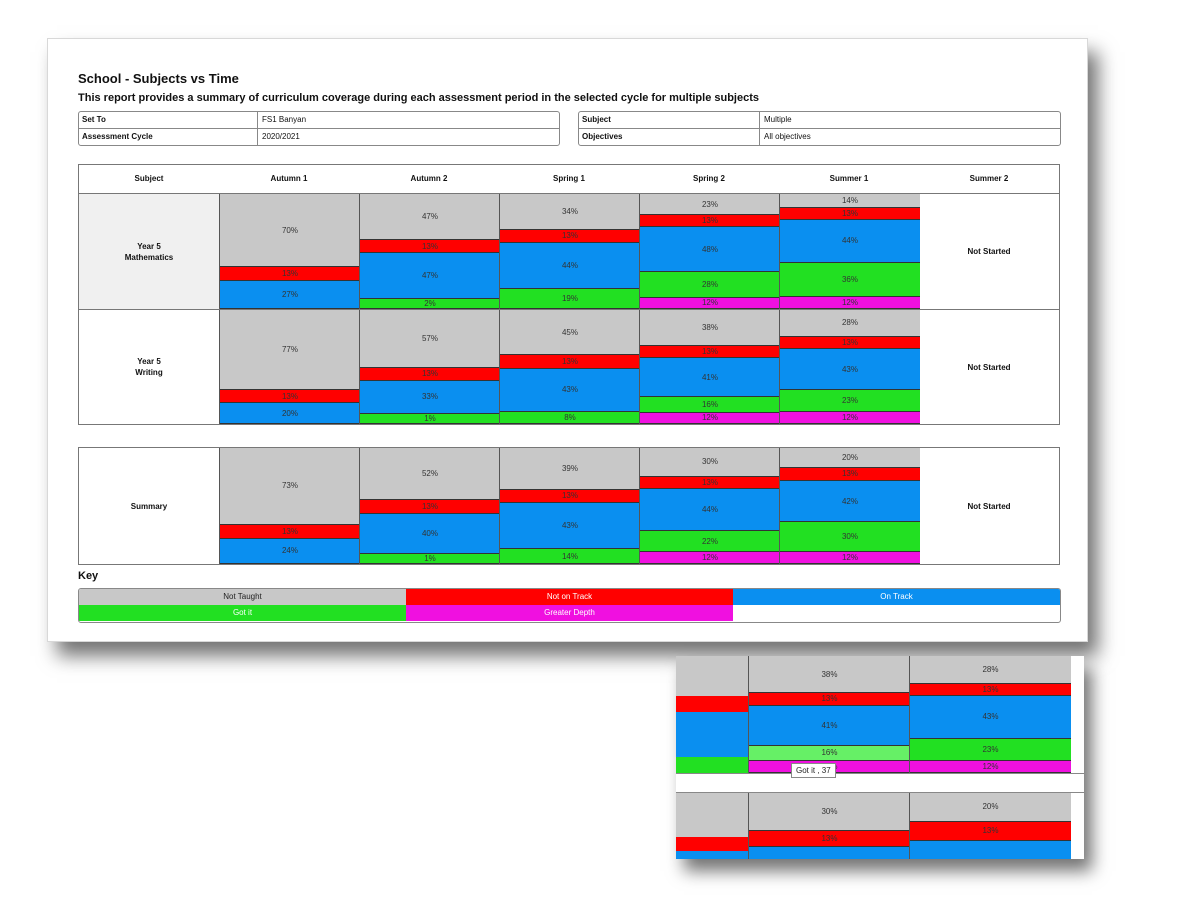 Image resolution: width=1178 pixels, height=917 pixels. What do you see at coordinates (430, 533) in the screenshot?
I see `summary-autumn-2-on-track-segment: 40%` at bounding box center [430, 533].